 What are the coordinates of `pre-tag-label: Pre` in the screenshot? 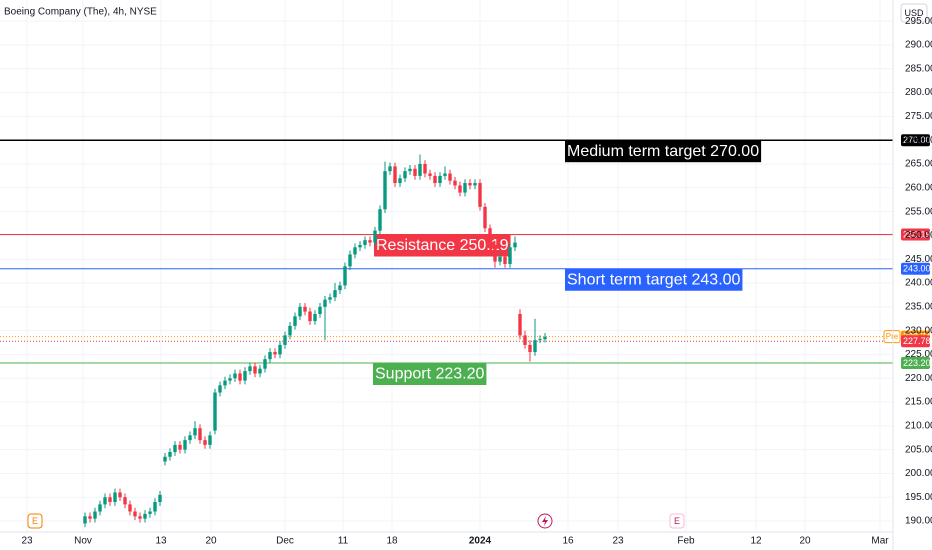 It's located at (892, 336).